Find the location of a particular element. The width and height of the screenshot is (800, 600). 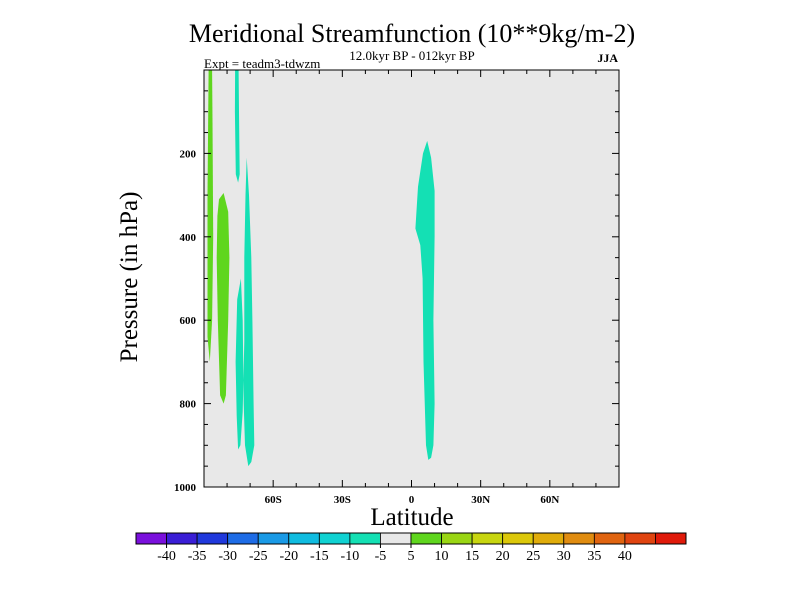

colorbar-label: 5 is located at coordinates (411, 556).